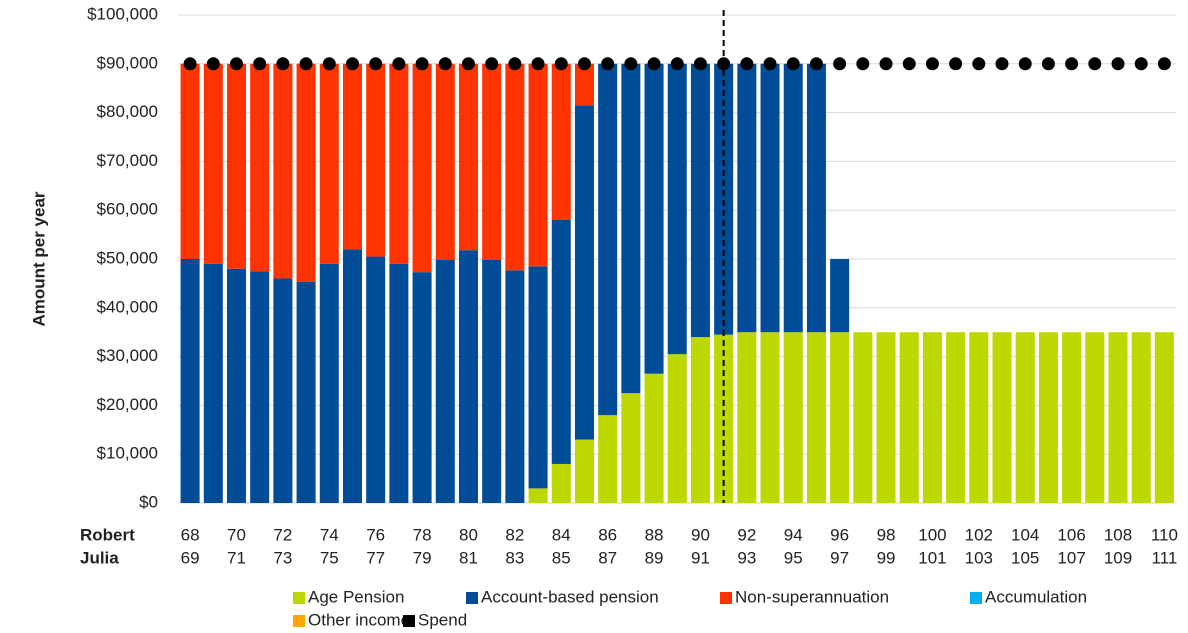 This screenshot has height=633, width=1188. What do you see at coordinates (746, 557) in the screenshot?
I see `x-tick-label: 93` at bounding box center [746, 557].